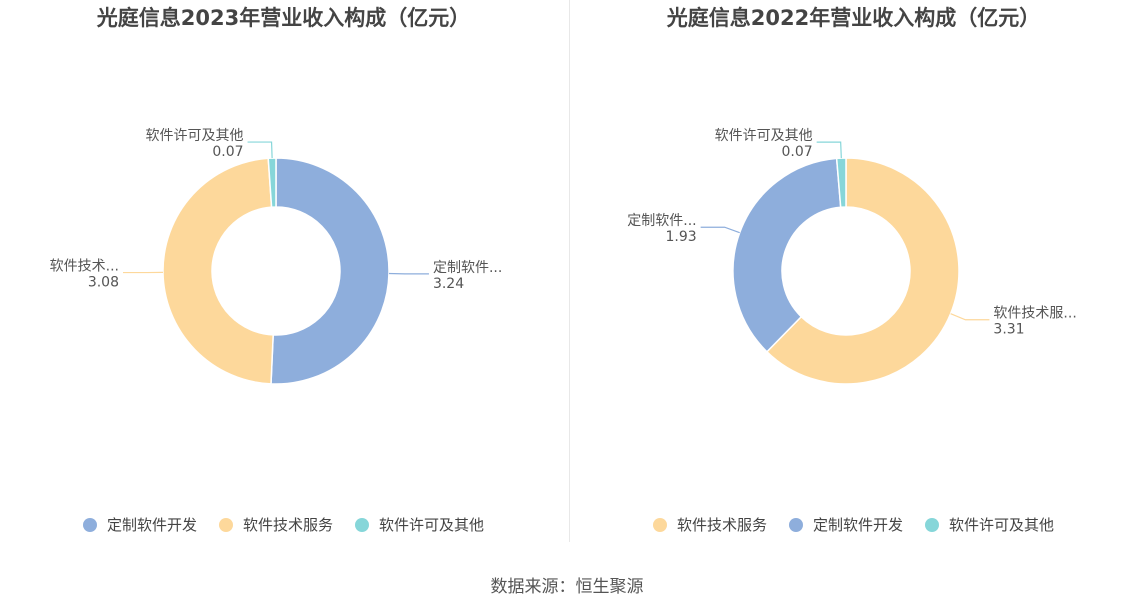 The height and width of the screenshot is (612, 1134). What do you see at coordinates (103, 283) in the screenshot?
I see `slice-value-label: 3.08` at bounding box center [103, 283].